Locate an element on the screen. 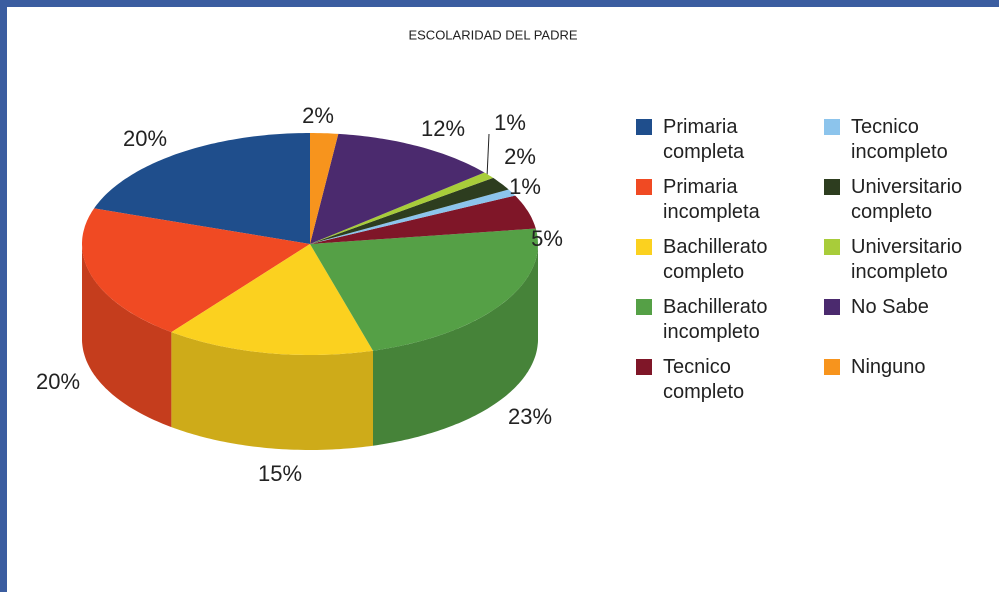 The height and width of the screenshot is (592, 999). legend-label: Universitario incompleto is located at coordinates (907, 259).